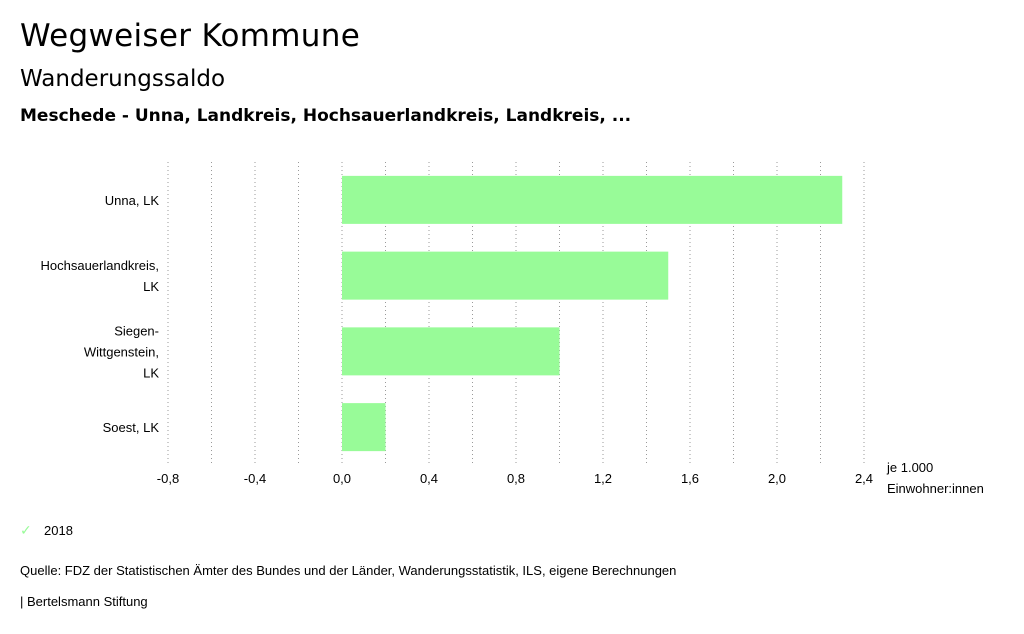  Describe the element at coordinates (121, 351) in the screenshot. I see `category-label: Wittgenstein,` at that location.